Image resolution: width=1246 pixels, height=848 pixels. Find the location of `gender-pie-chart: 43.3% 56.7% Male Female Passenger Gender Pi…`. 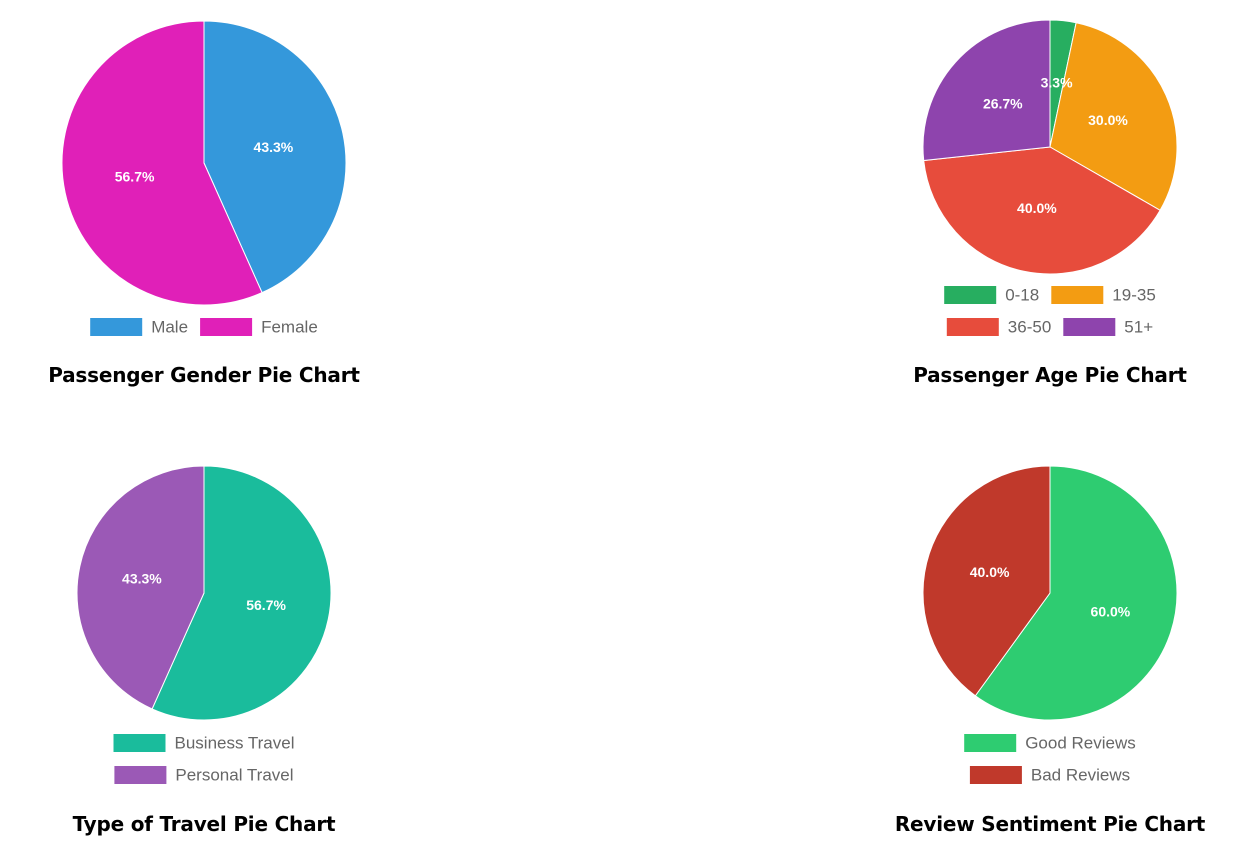

gender-pie-chart: 43.3% 56.7% Male Female Passenger Gender Pi… is located at coordinates (204, 205).